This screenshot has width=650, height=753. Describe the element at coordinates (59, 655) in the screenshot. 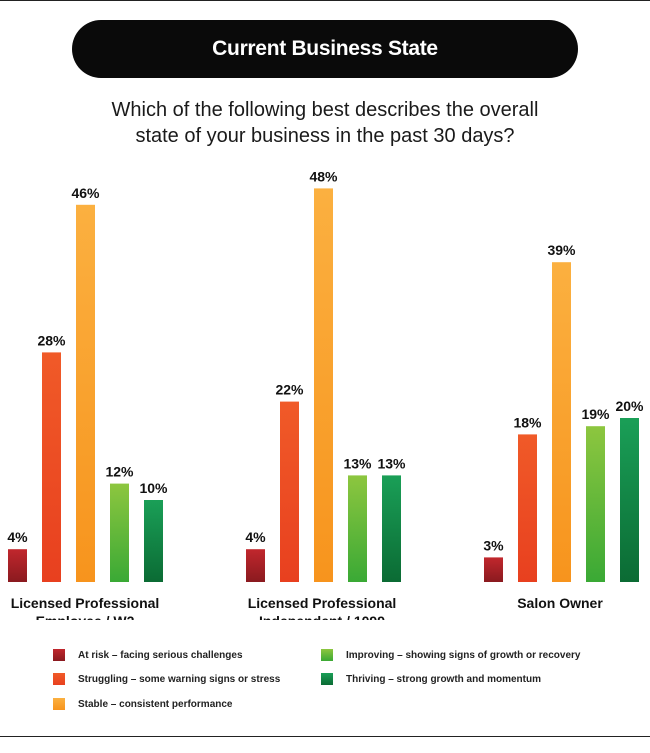

I see `legend-swatch-at-risk` at that location.